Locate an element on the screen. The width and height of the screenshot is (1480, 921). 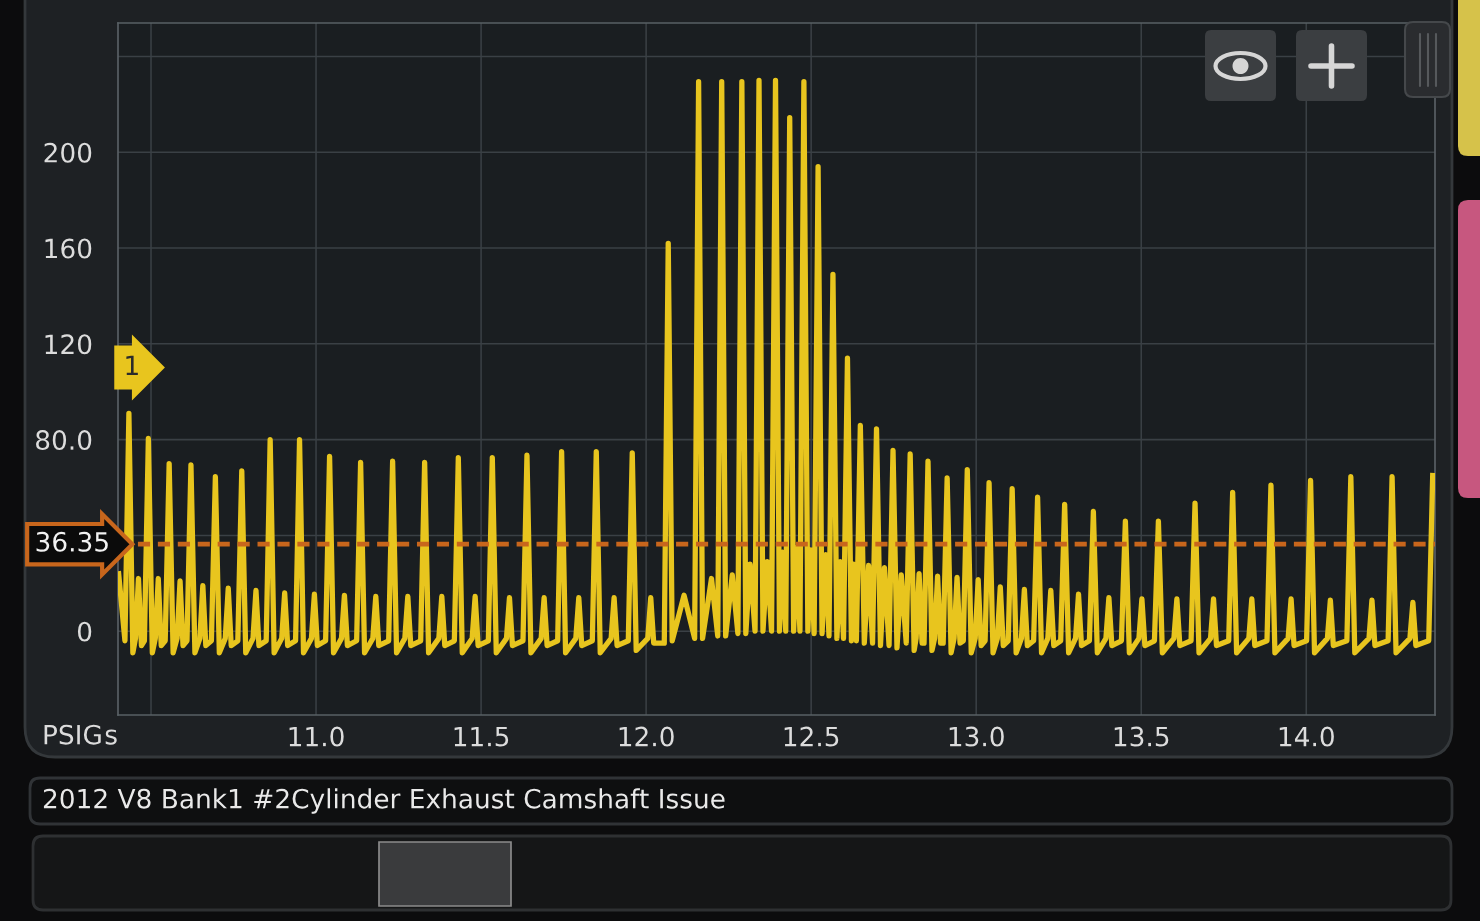
x-tick-label: 13.0 is located at coordinates (976, 736).